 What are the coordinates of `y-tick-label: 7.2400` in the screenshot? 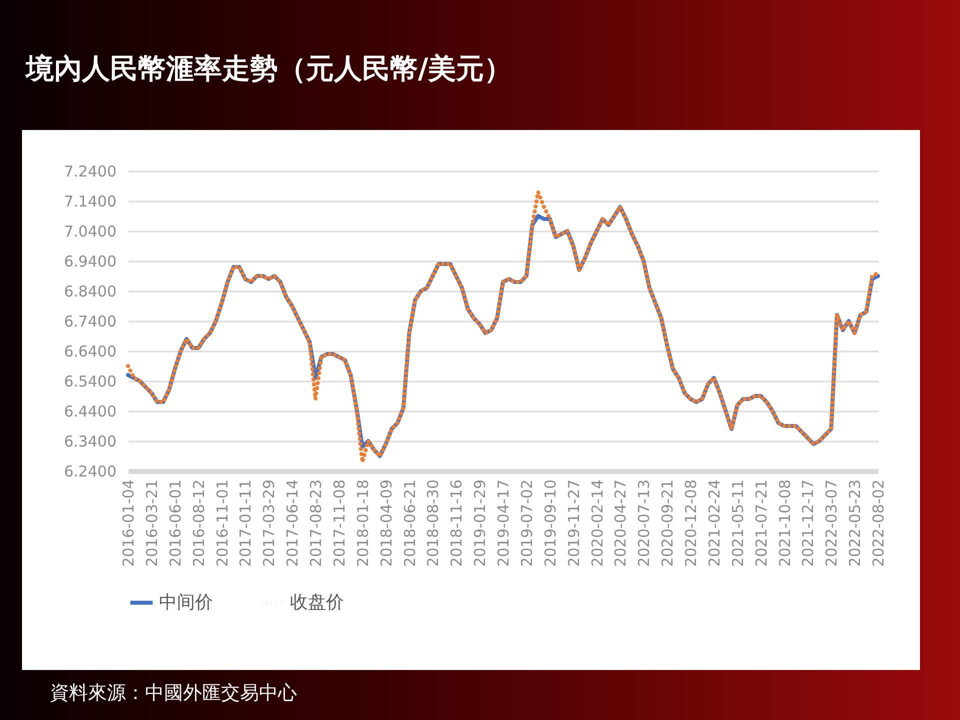 It's located at (90, 171).